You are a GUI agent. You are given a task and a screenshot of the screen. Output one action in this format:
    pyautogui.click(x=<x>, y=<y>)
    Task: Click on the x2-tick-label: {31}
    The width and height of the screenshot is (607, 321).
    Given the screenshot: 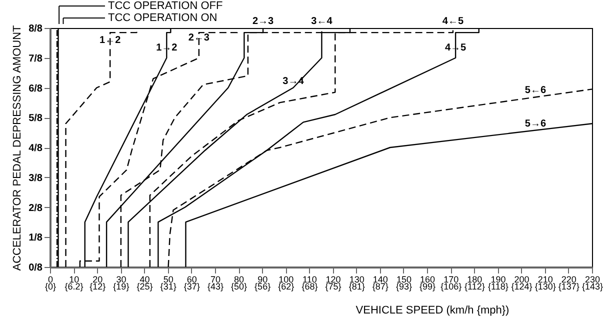 What is the action you would take?
    pyautogui.click(x=168, y=287)
    